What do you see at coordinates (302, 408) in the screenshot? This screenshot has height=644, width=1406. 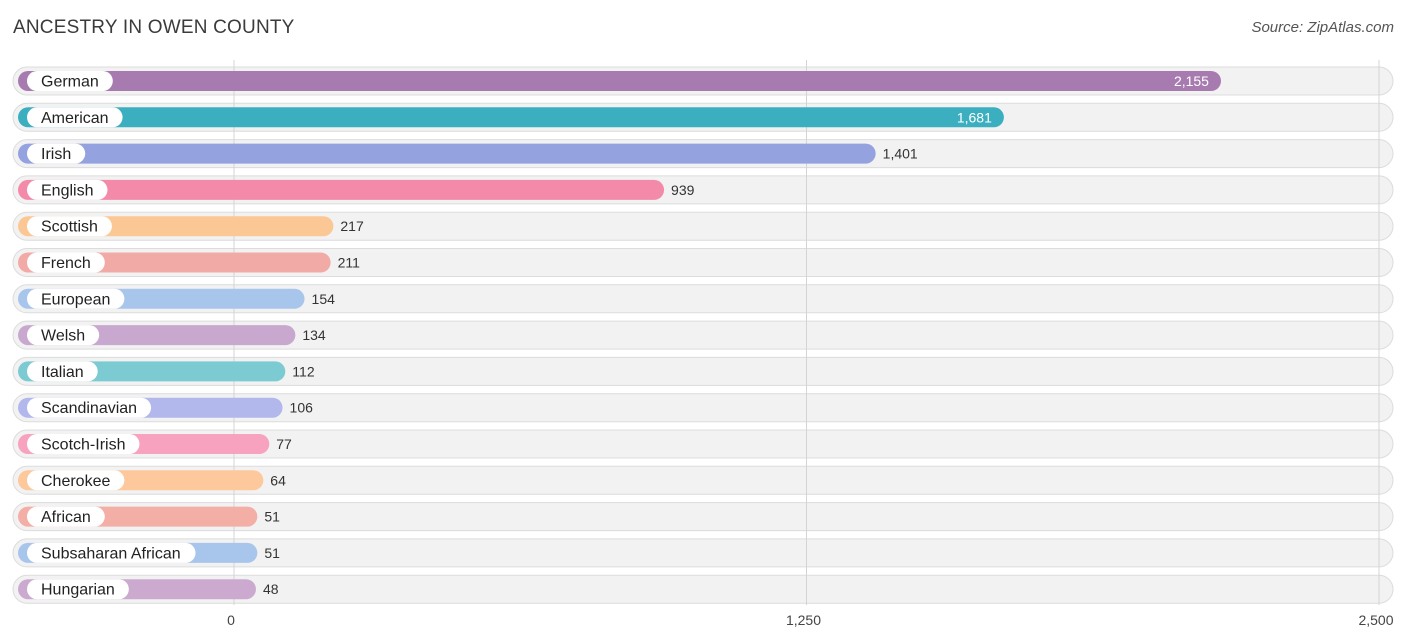 I see `value-label: 106` at bounding box center [302, 408].